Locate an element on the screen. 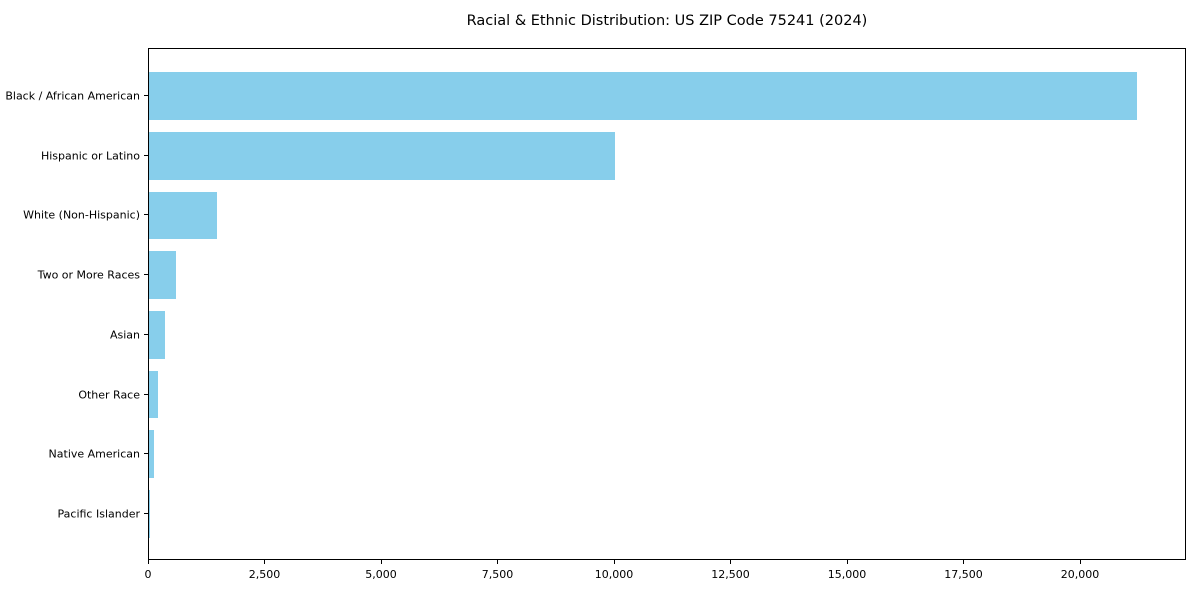 This screenshot has height=600, width=1200. bar-pacific-islander is located at coordinates (149, 513).